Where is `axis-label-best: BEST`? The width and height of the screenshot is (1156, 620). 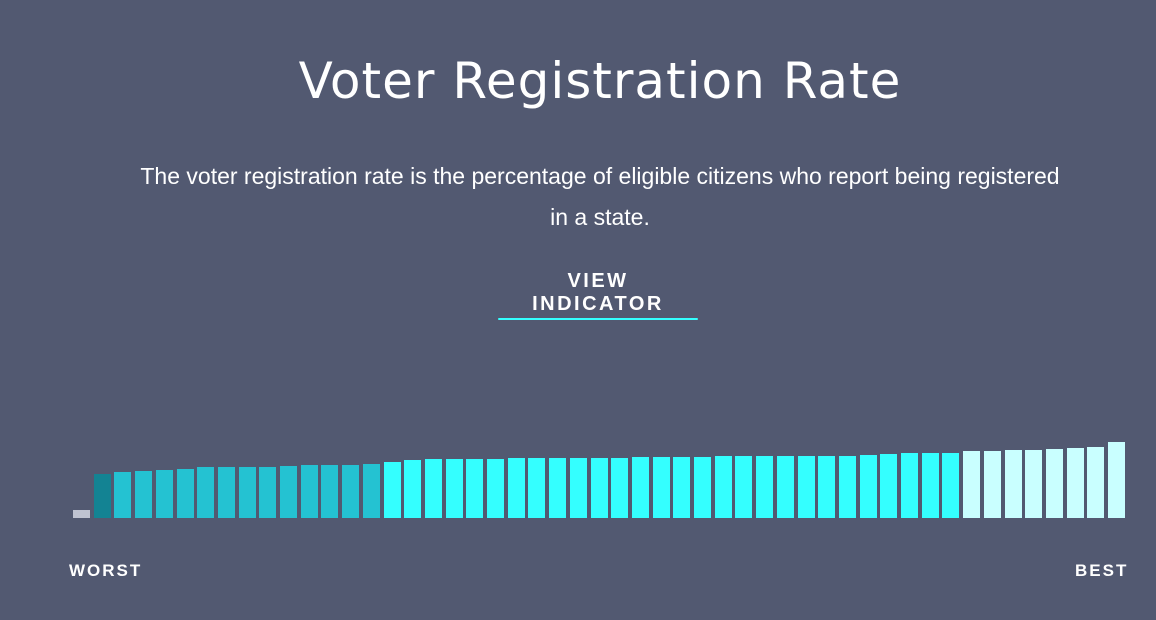
axis-label-best: BEST is located at coordinates (1102, 570).